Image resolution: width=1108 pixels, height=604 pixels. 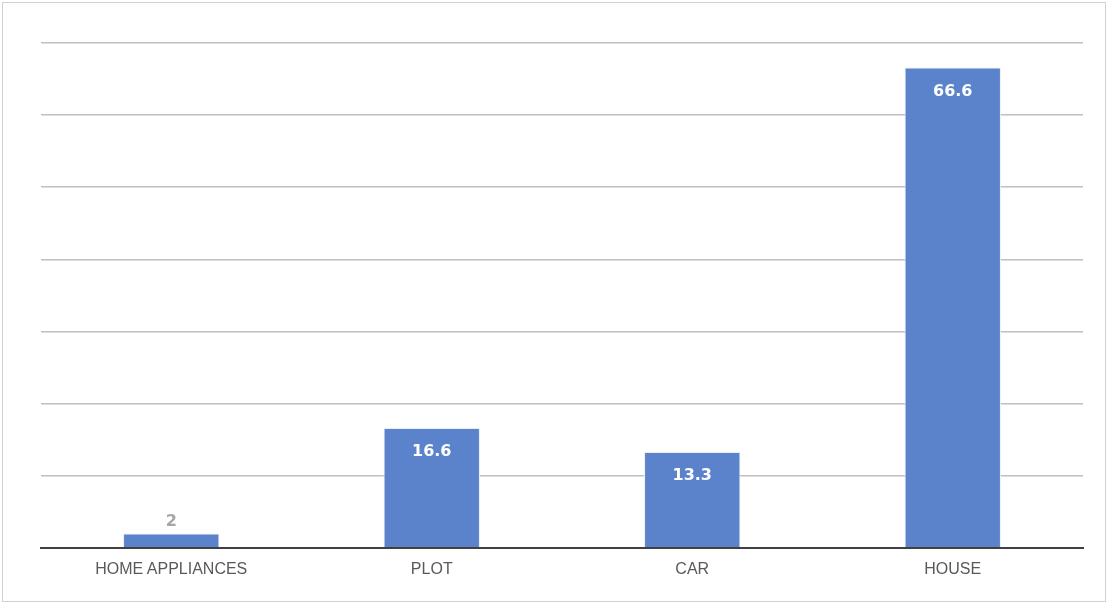 I want to click on data-label: 2, so click(x=171, y=520).